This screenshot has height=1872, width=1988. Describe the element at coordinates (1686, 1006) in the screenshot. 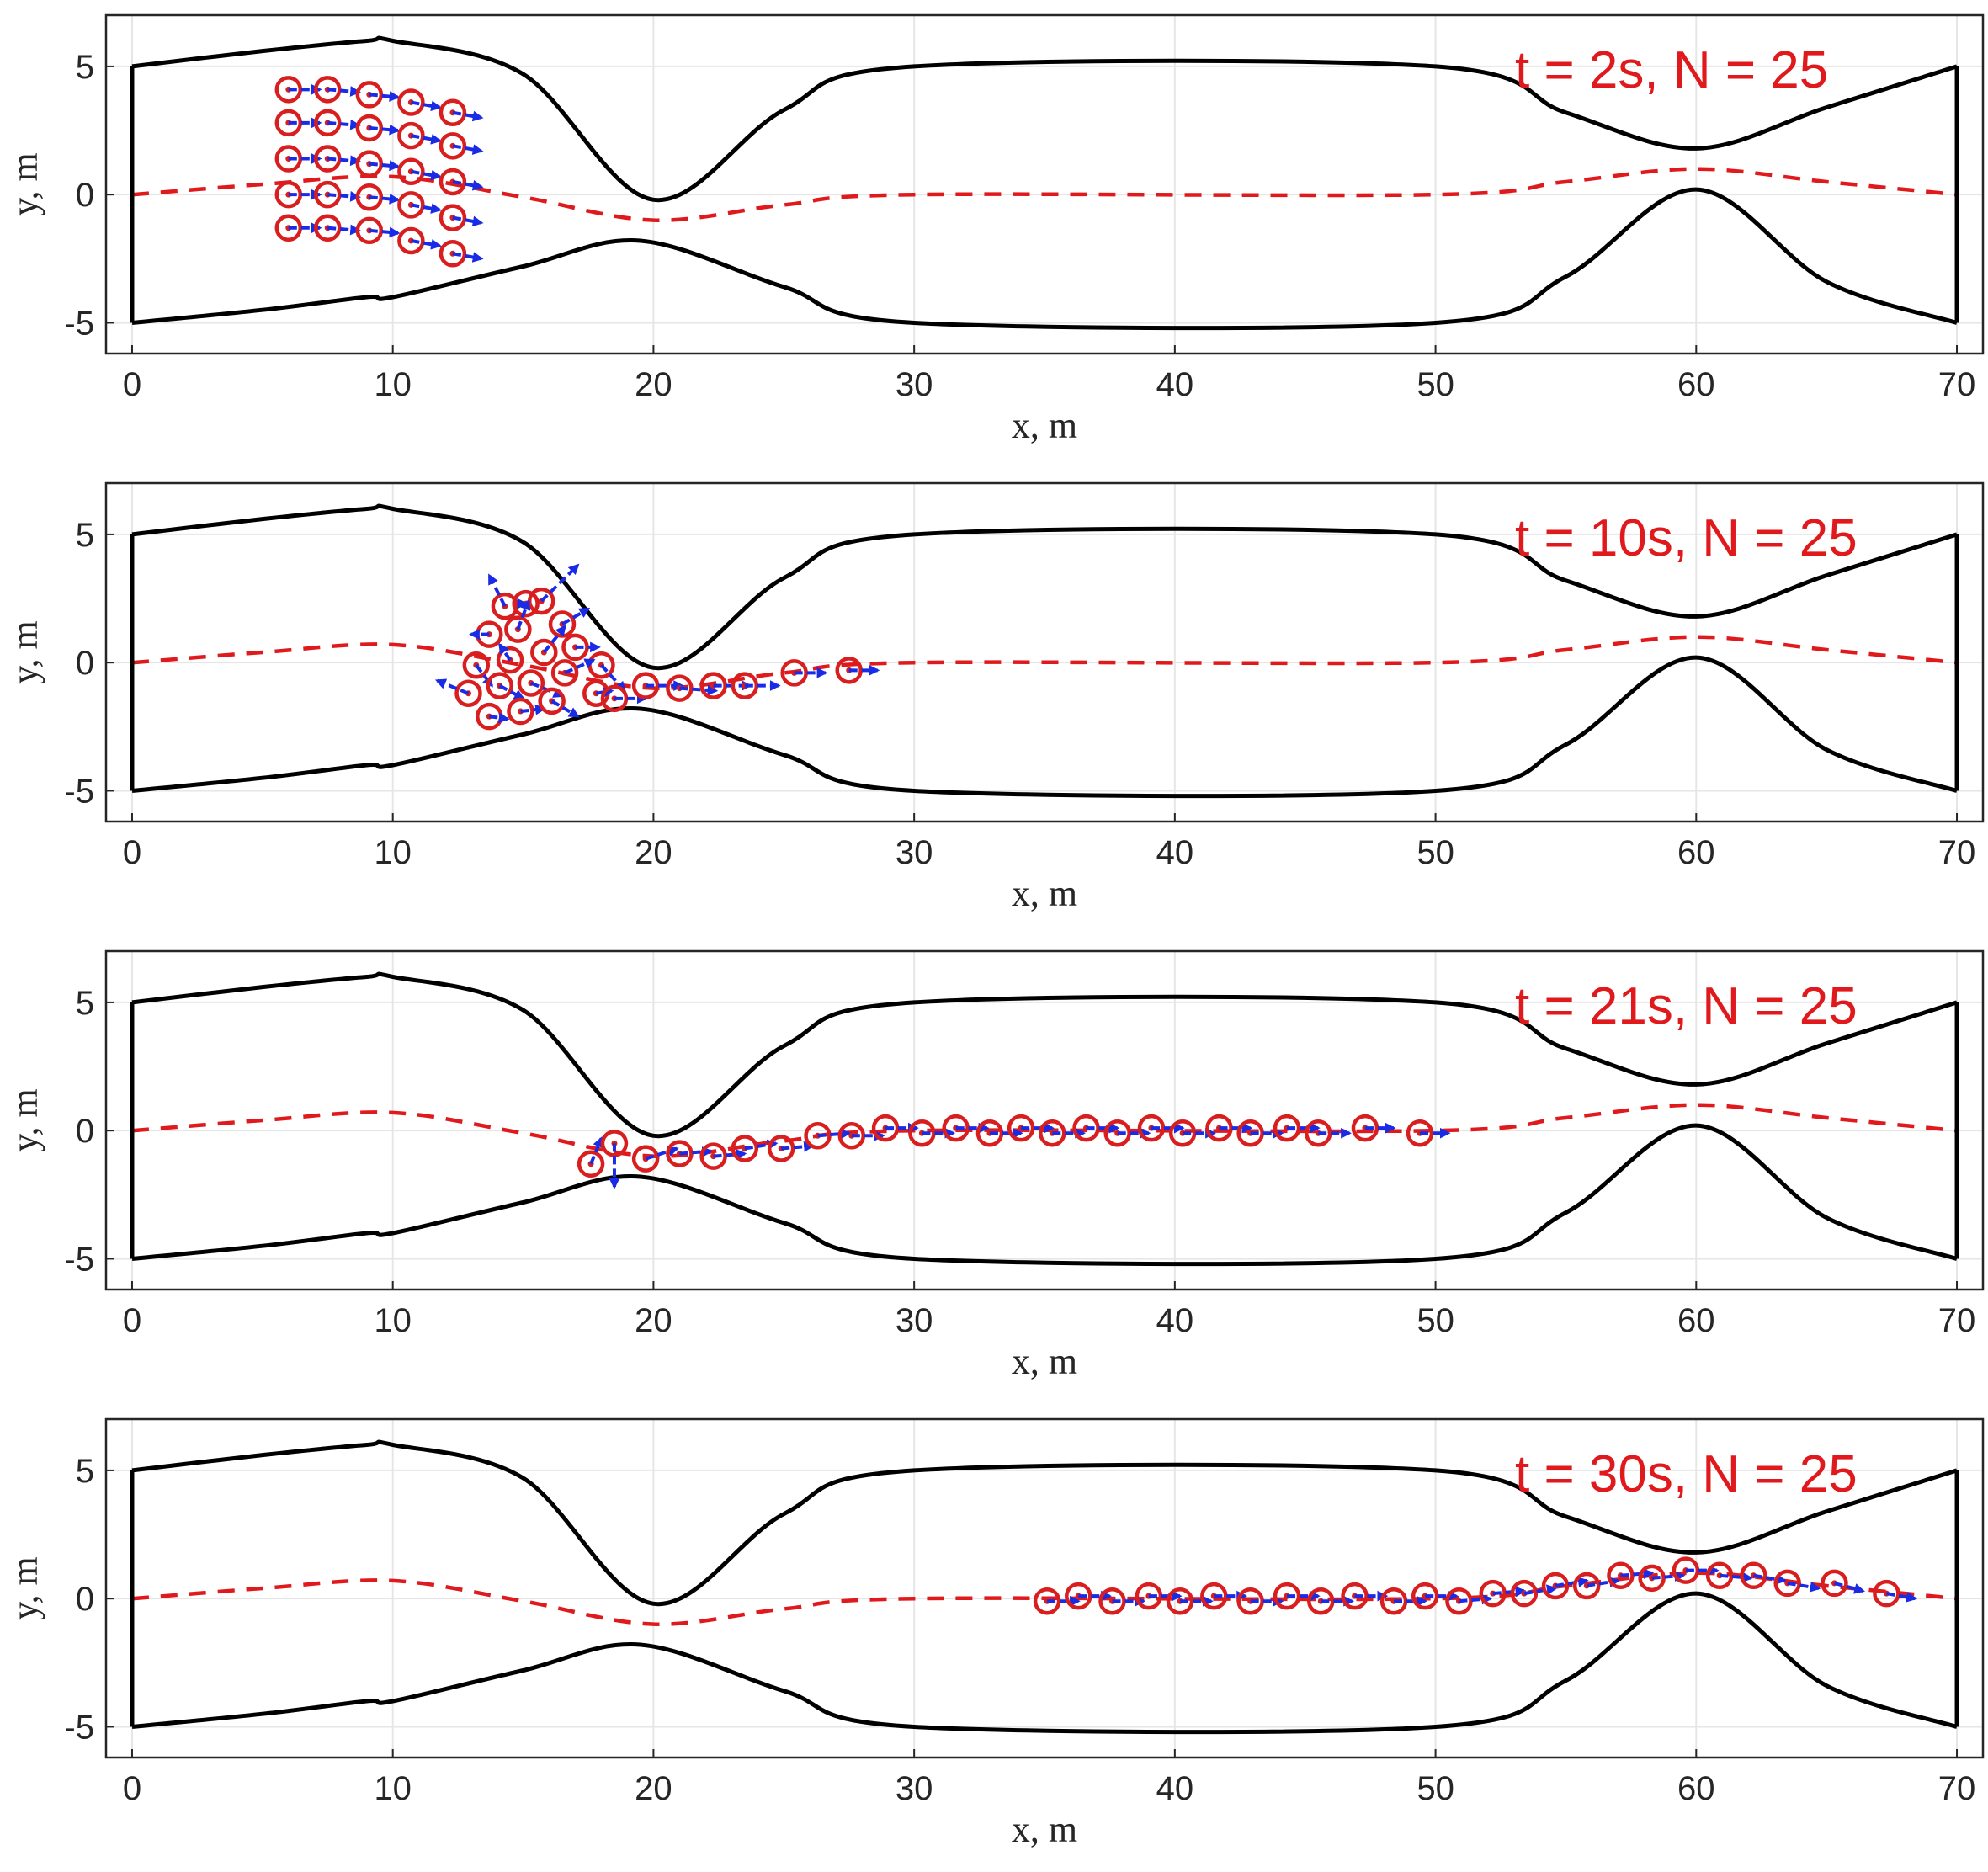

I see `time-annotation: t = 21s, N = 25` at that location.